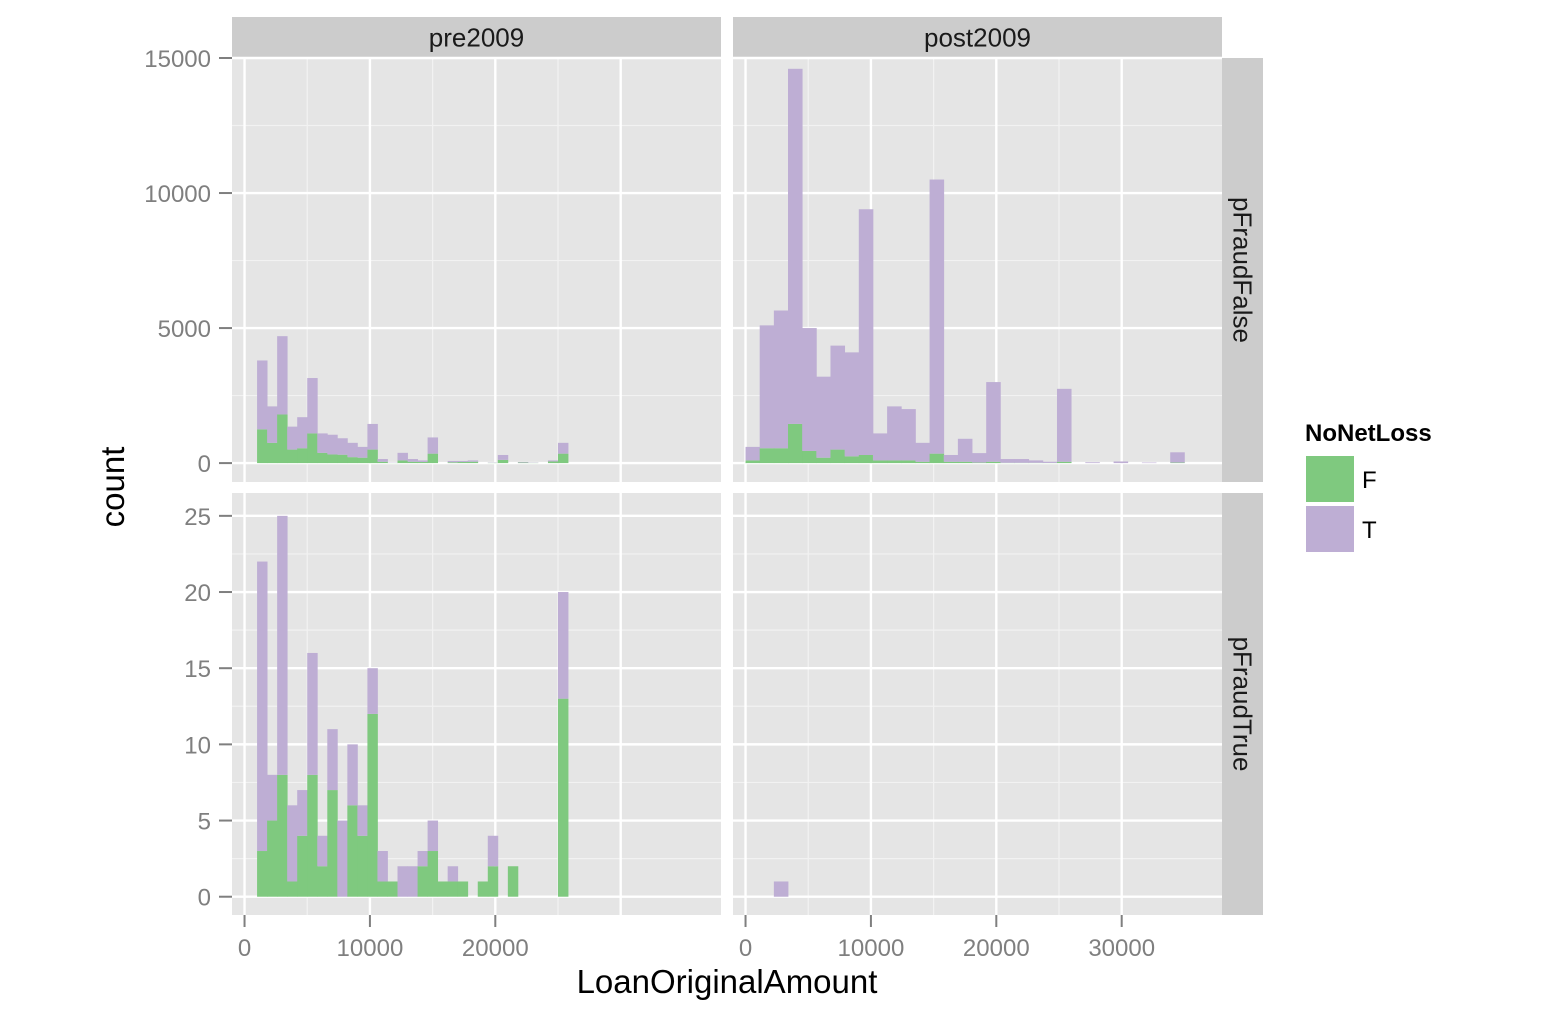 The height and width of the screenshot is (1014, 1544). Describe the element at coordinates (1243, 270) in the screenshot. I see `facet-strip-label-pFraudFalse: pFraudFalse` at that location.